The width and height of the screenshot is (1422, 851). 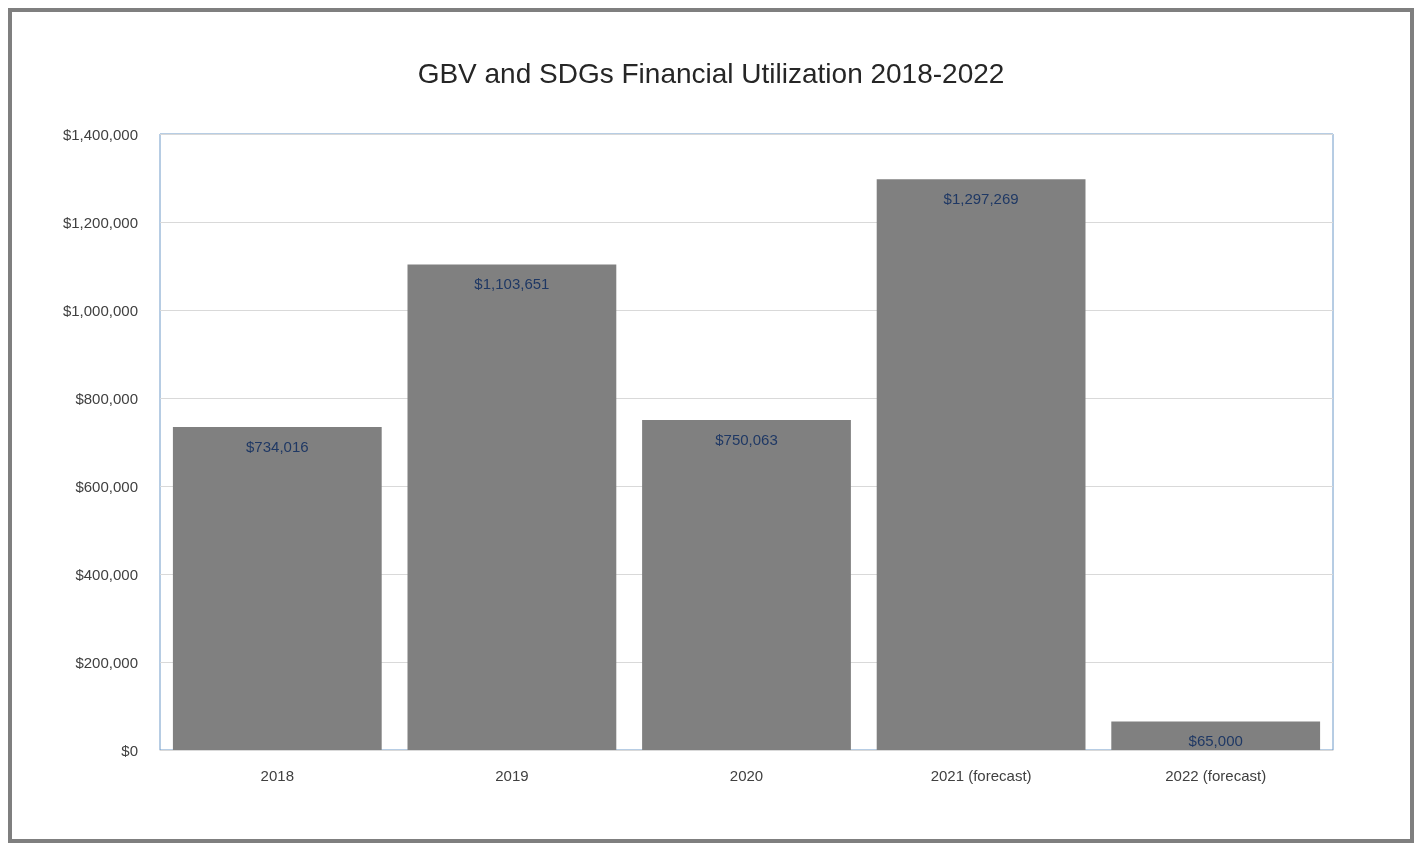 What do you see at coordinates (100, 310) in the screenshot?
I see `y-tick-label: $1,000,000` at bounding box center [100, 310].